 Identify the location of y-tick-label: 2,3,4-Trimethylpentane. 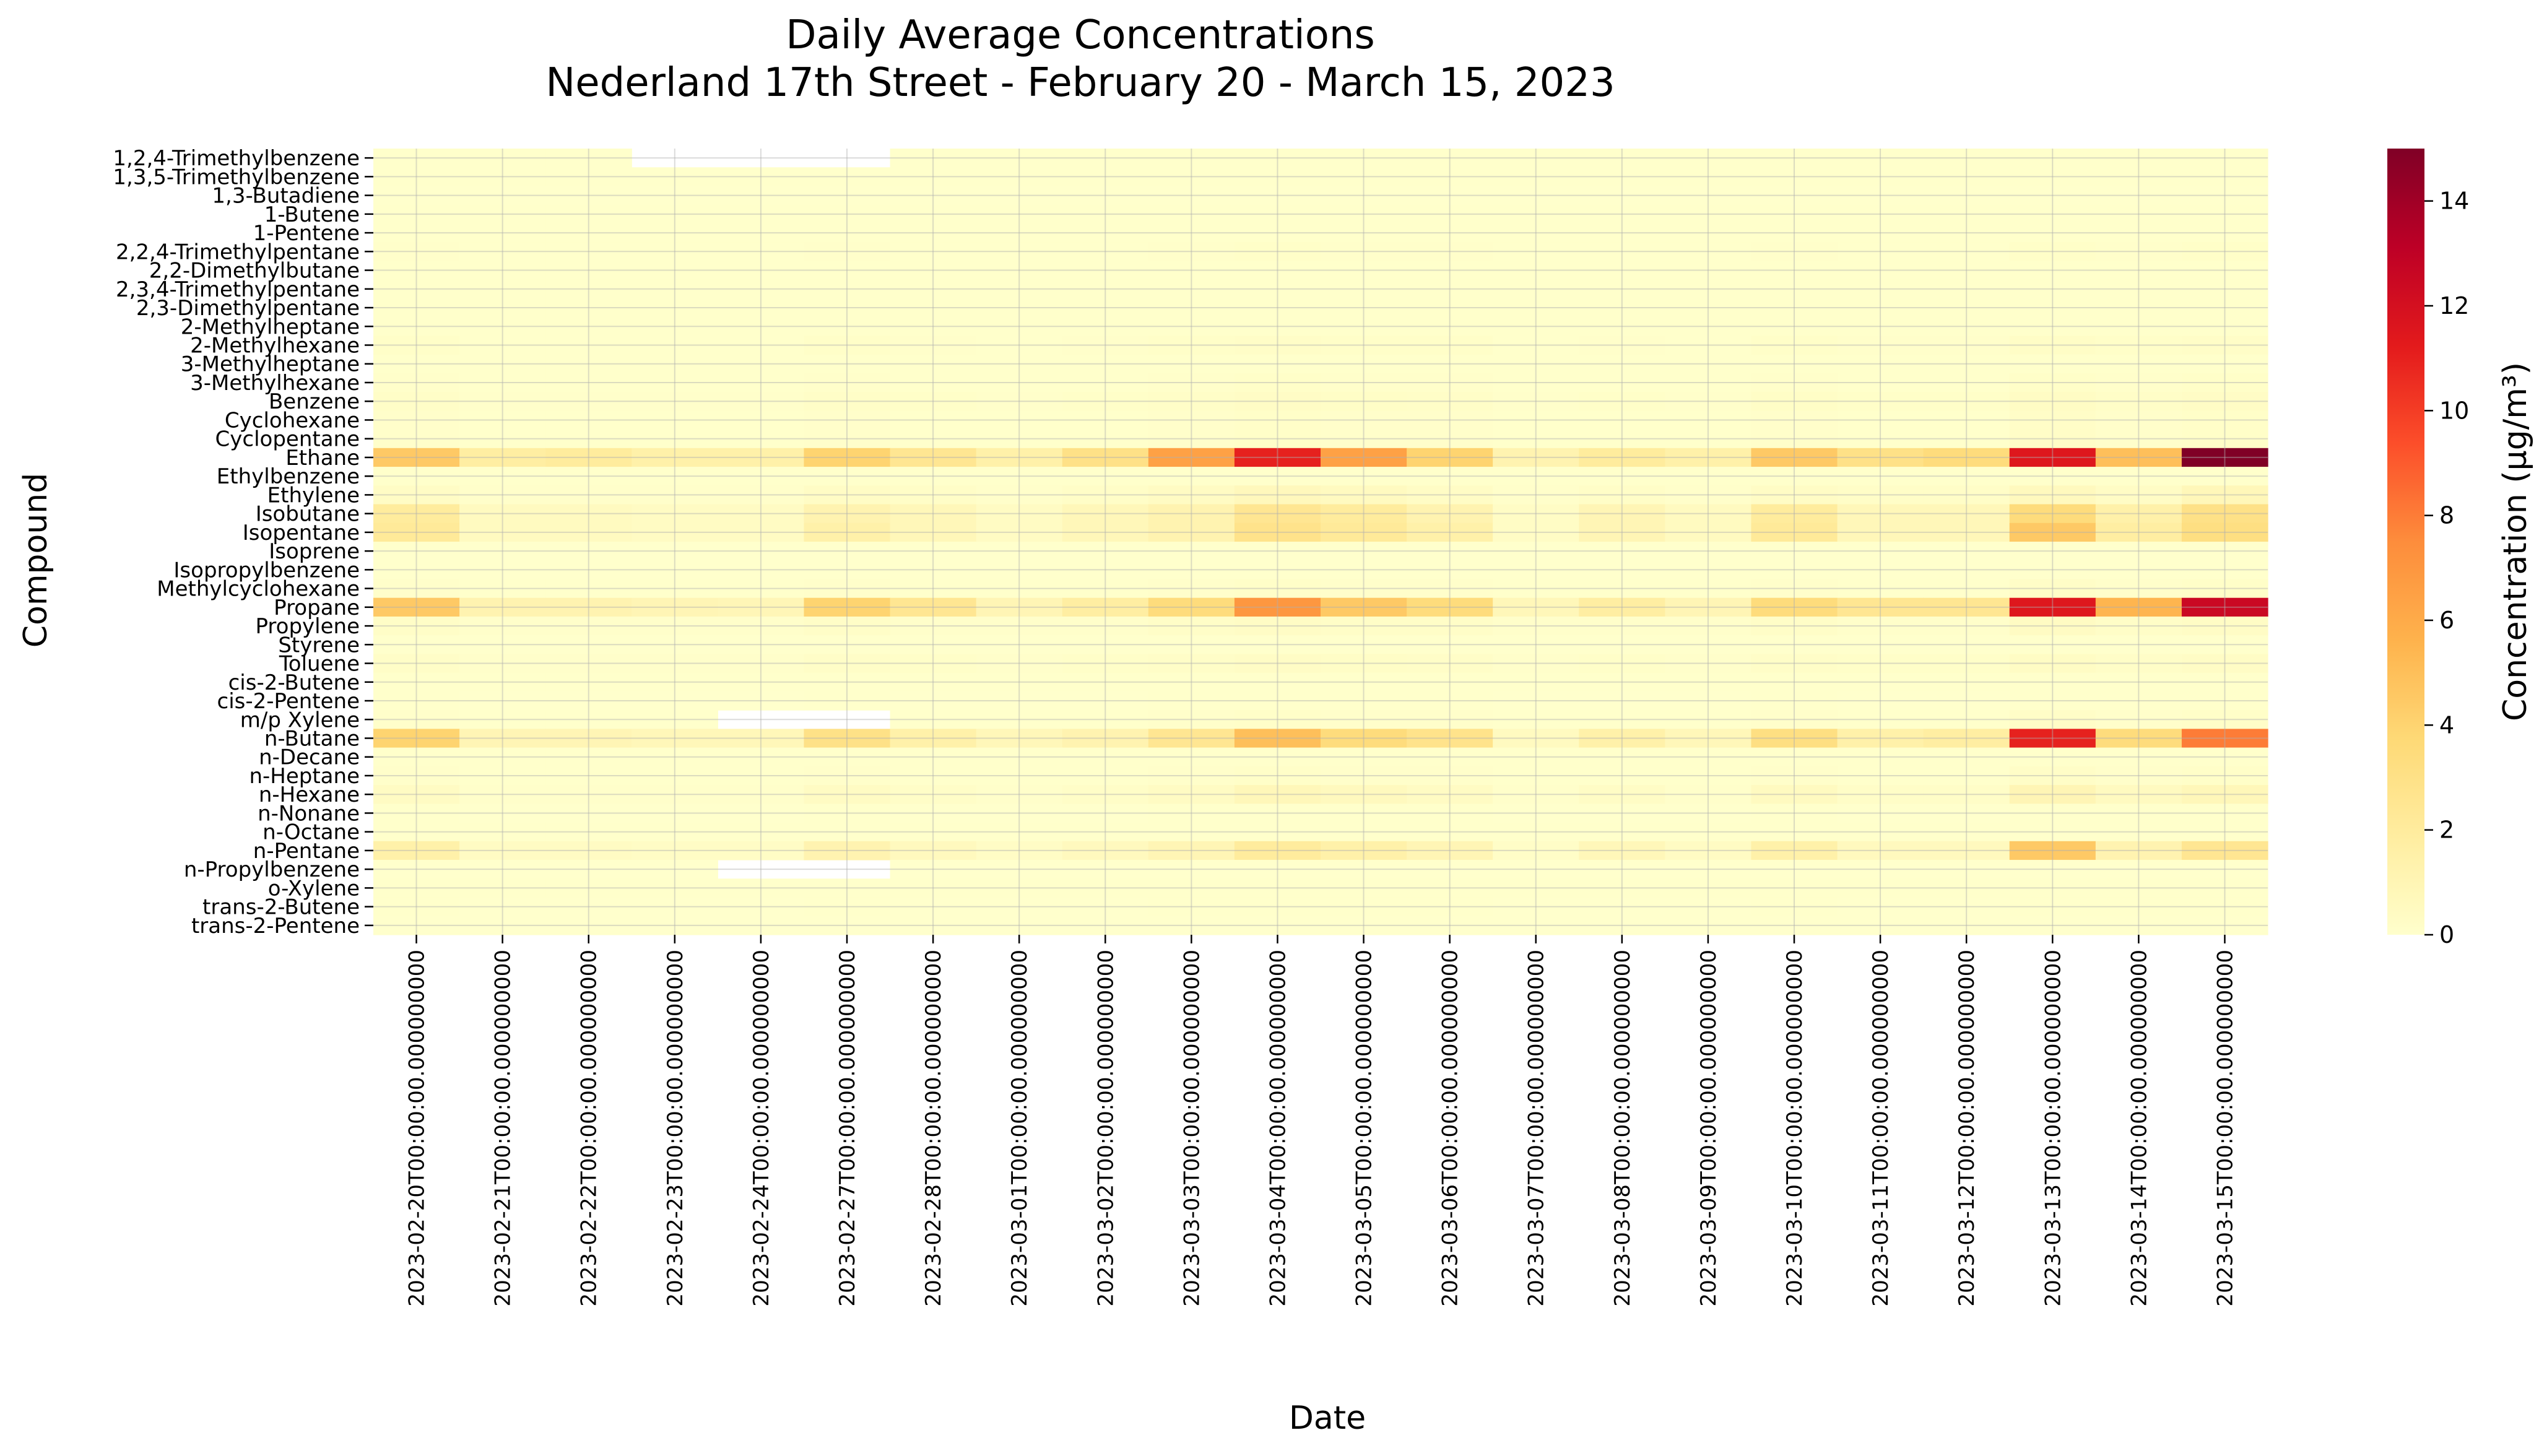
(238, 290).